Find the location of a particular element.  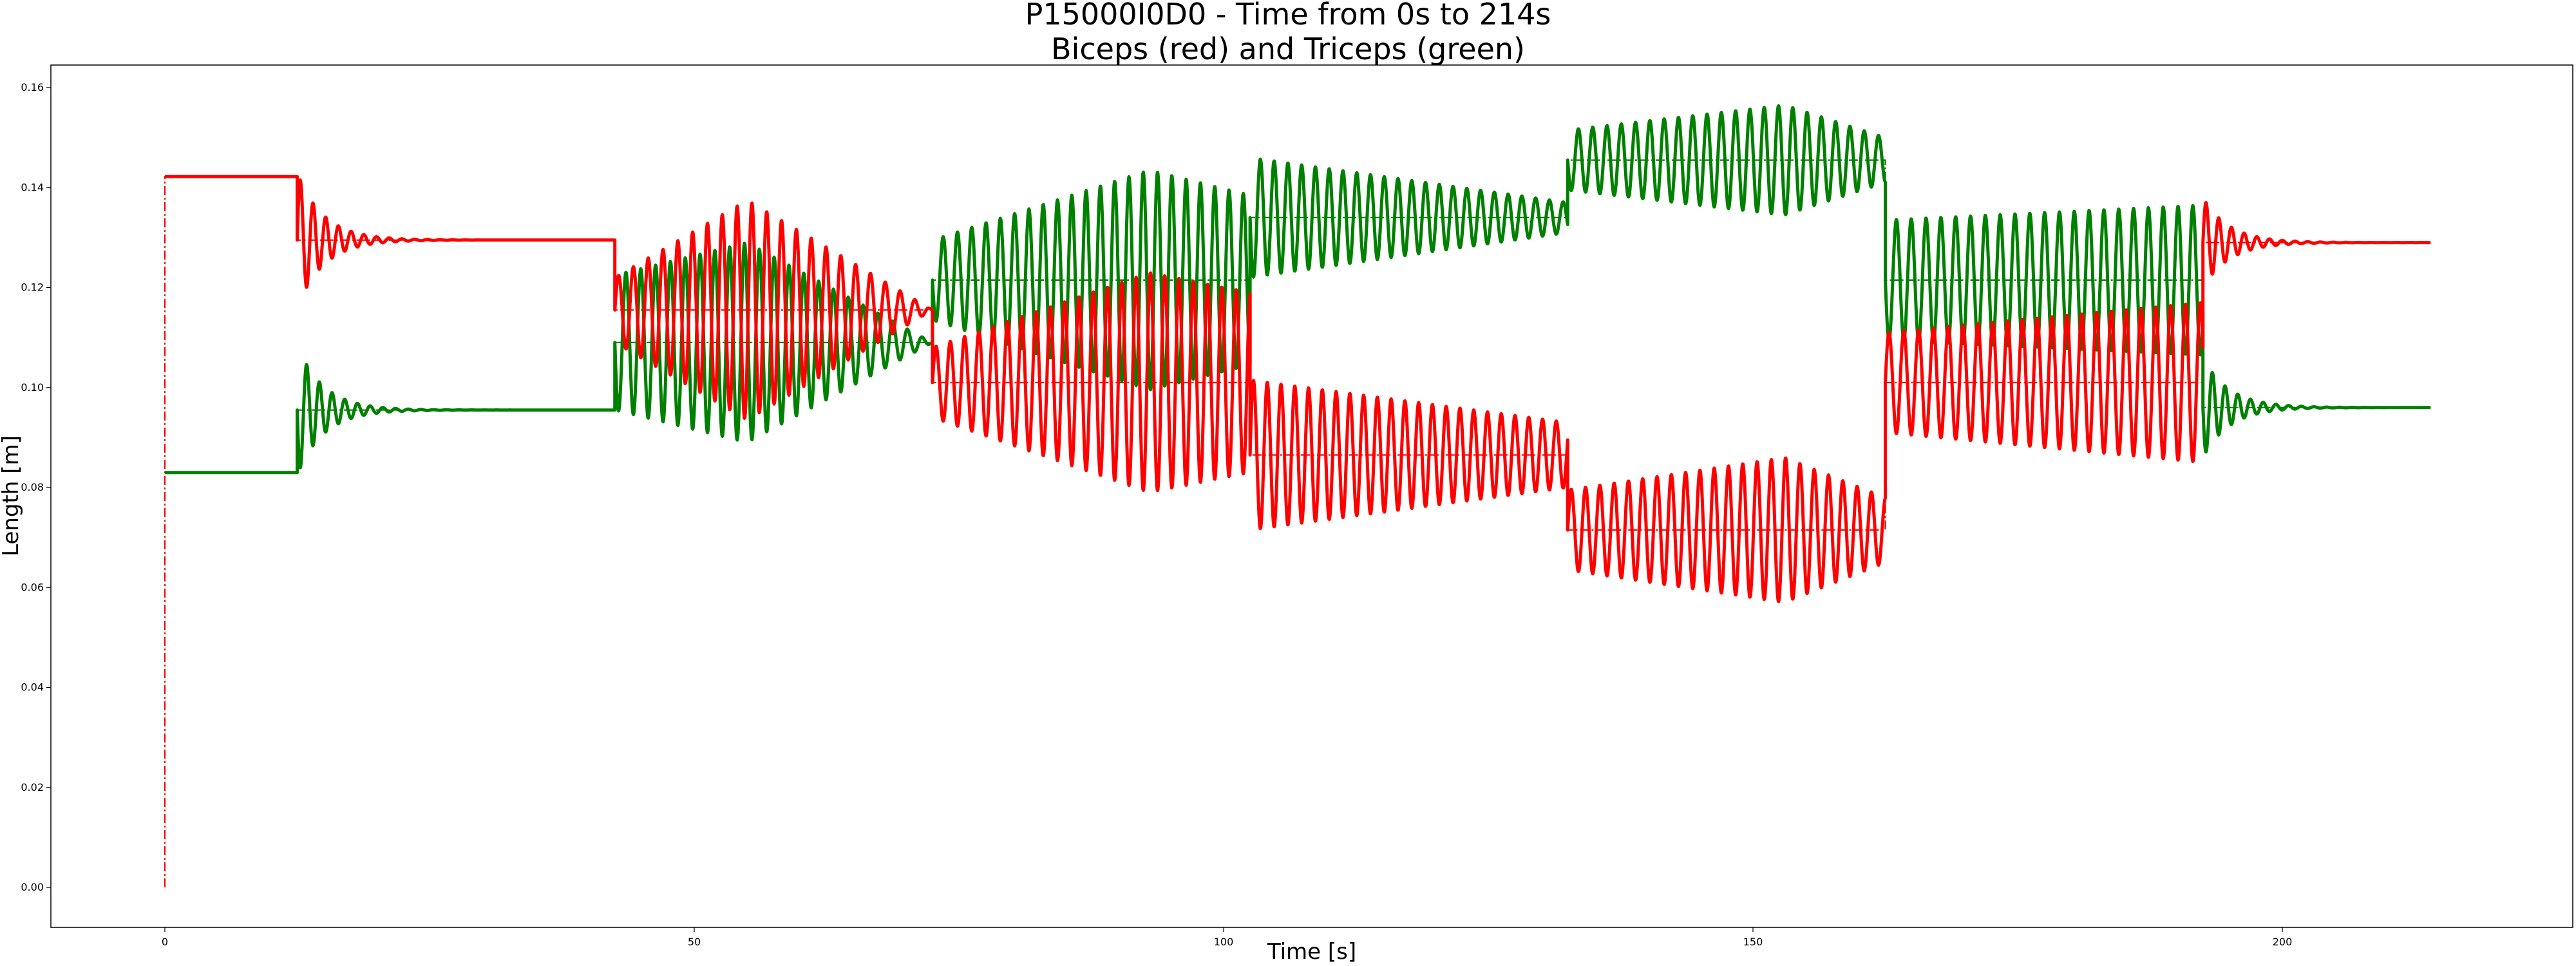

x-tick-label: 200 is located at coordinates (2283, 942).